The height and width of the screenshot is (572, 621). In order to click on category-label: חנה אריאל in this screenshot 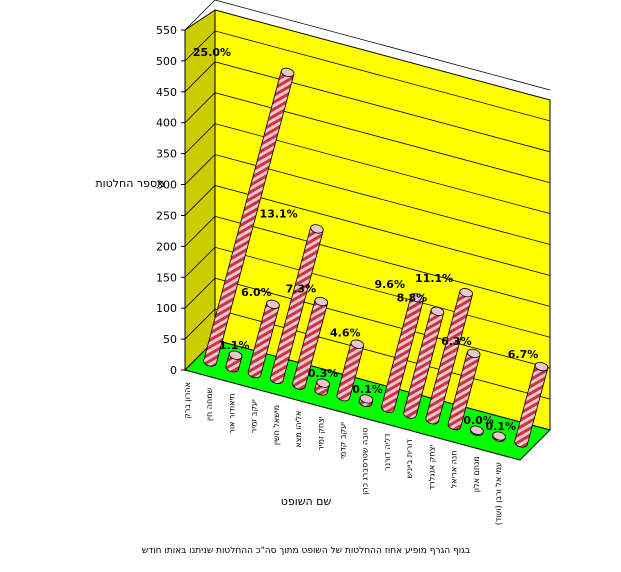, I will do `click(454, 470)`.